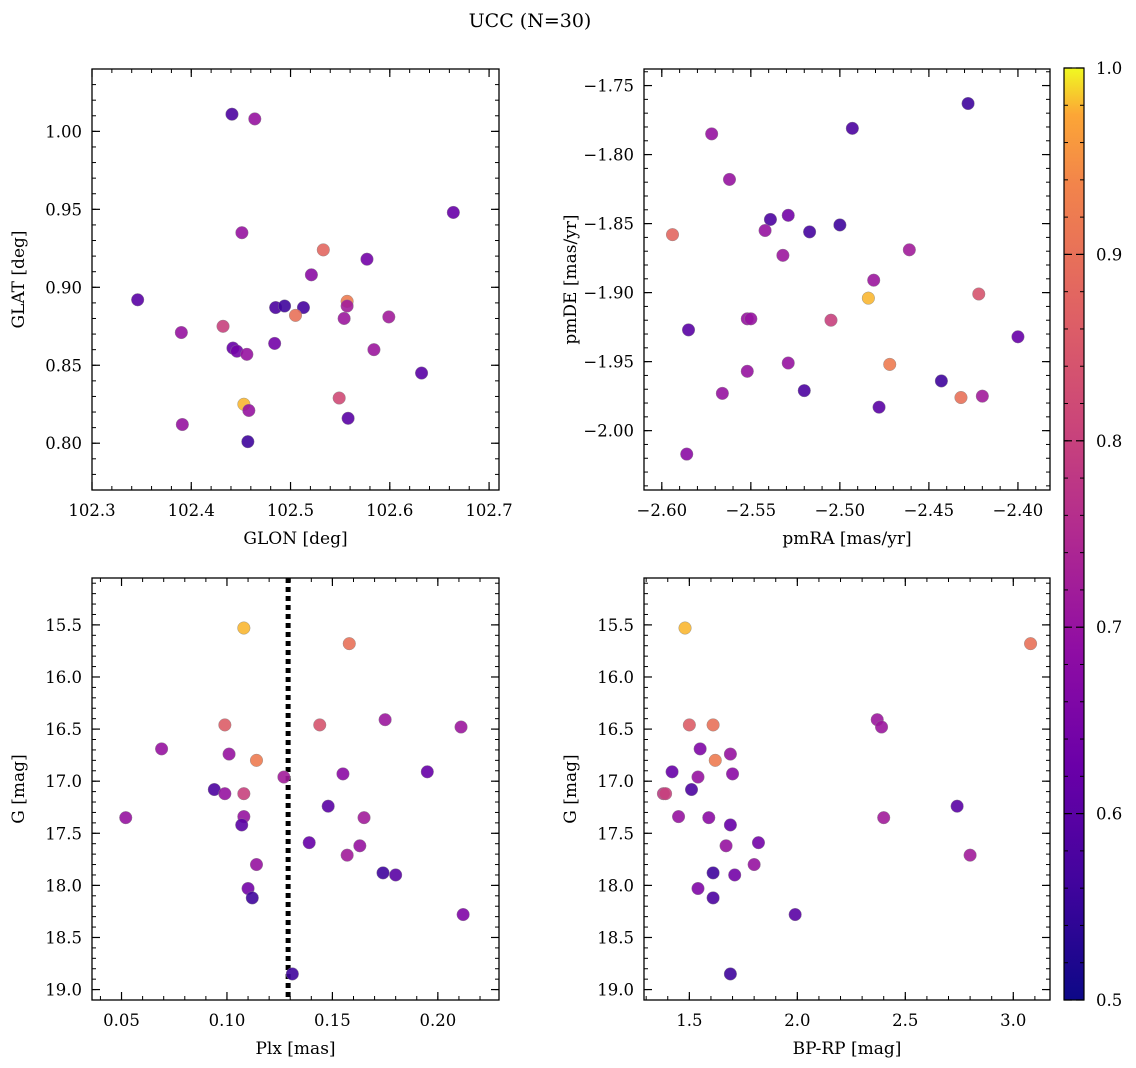 This screenshot has height=1068, width=1136. What do you see at coordinates (689, 1020) in the screenshot?
I see `x-tick-label: 1.5` at bounding box center [689, 1020].